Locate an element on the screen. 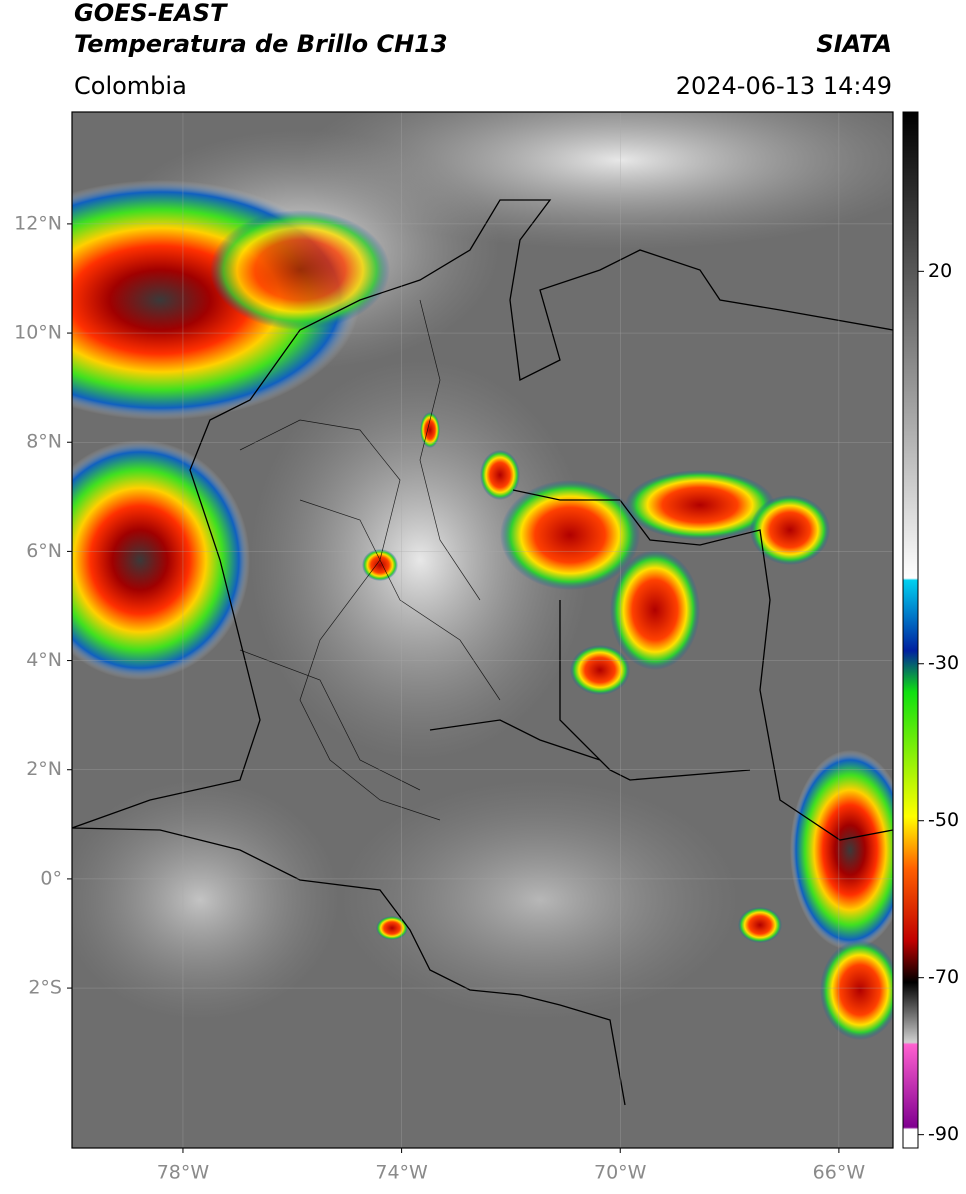 This screenshot has width=966, height=1194. lat-tick-label: 2°N is located at coordinates (44, 769).